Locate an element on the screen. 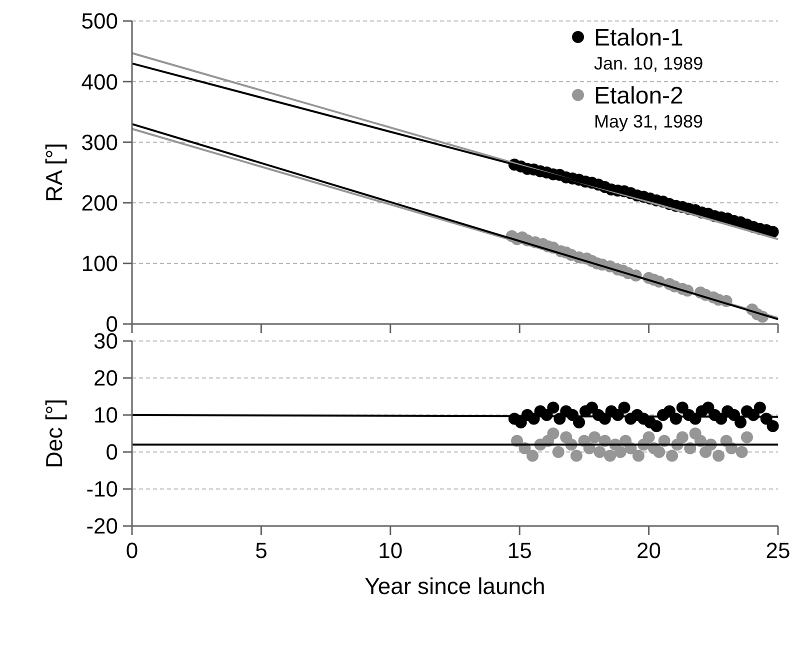 Image resolution: width=808 pixels, height=657 pixels. y-tick-label: -20 is located at coordinates (102, 526).